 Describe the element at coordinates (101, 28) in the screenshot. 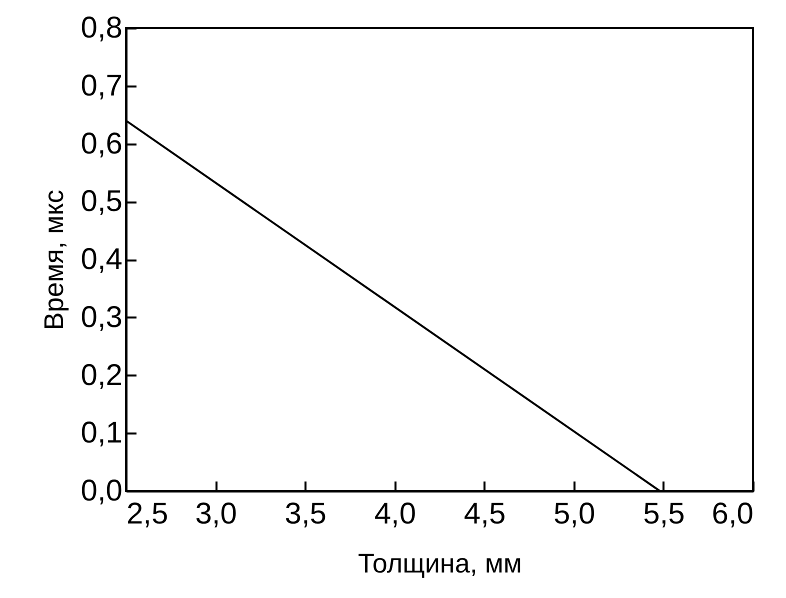

I see `y-tick-label: 0,8` at that location.